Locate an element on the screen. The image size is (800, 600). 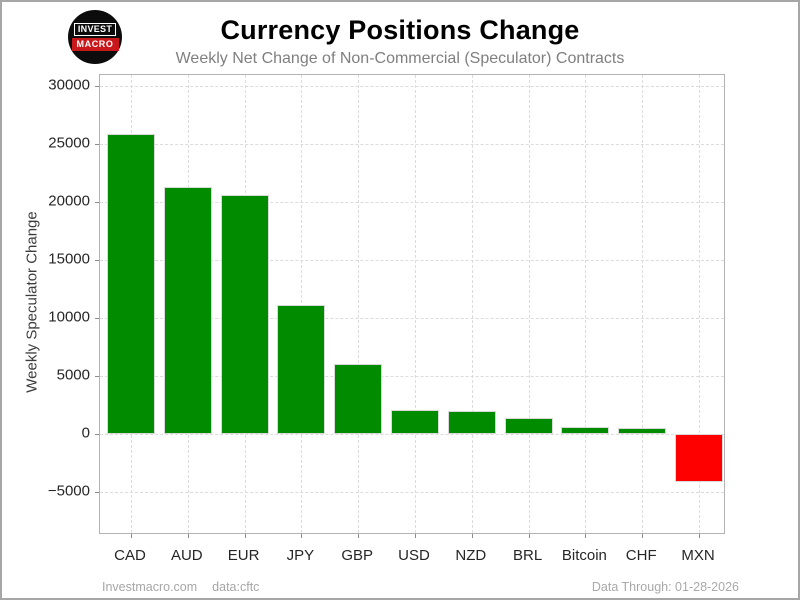
logo-invest-text: INVEST is located at coordinates (95, 29).